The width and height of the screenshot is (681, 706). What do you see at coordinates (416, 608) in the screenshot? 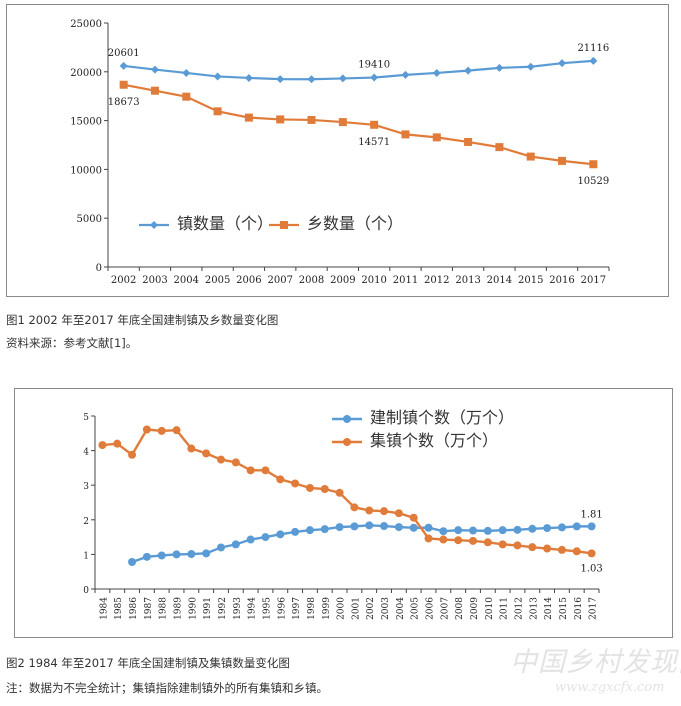
I see `x-tick-label: 2005` at bounding box center [416, 608].